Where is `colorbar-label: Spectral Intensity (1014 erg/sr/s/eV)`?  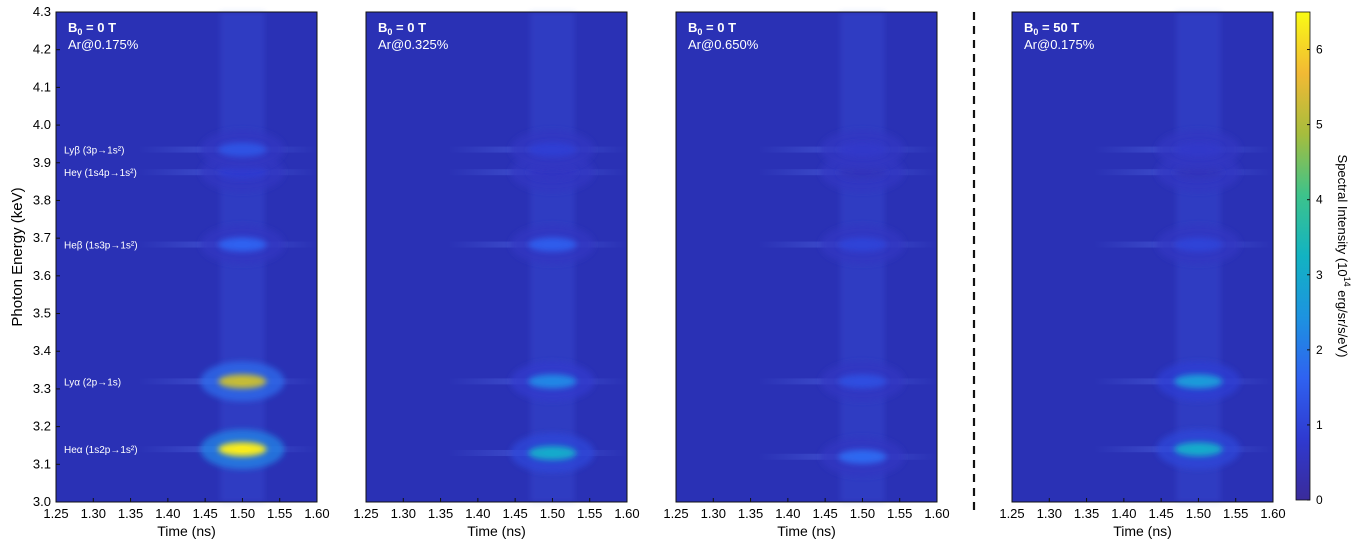 colorbar-label: Spectral Intensity (1014 erg/sr/s/eV) is located at coordinates (1343, 256).